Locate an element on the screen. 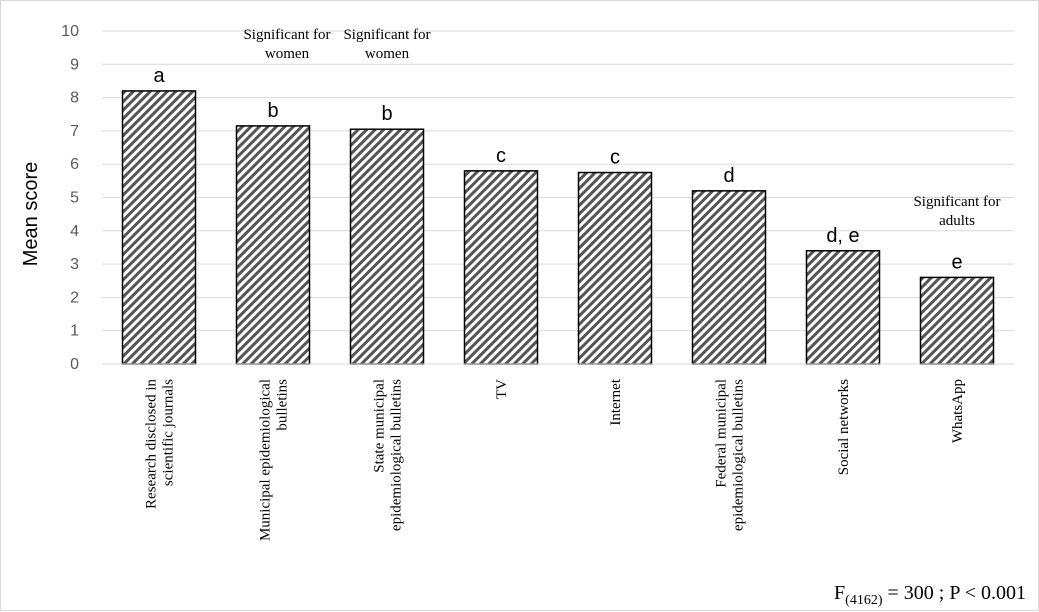 Image resolution: width=1039 pixels, height=612 pixels. group-letter: e is located at coordinates (956, 262).